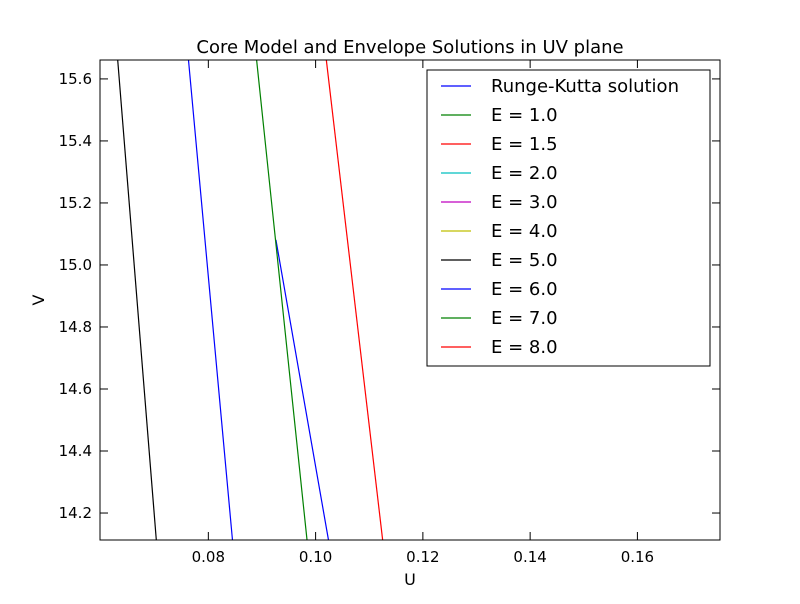 The width and height of the screenshot is (800, 604). What do you see at coordinates (75, 203) in the screenshot?
I see `y-tick-label: 15.2` at bounding box center [75, 203].